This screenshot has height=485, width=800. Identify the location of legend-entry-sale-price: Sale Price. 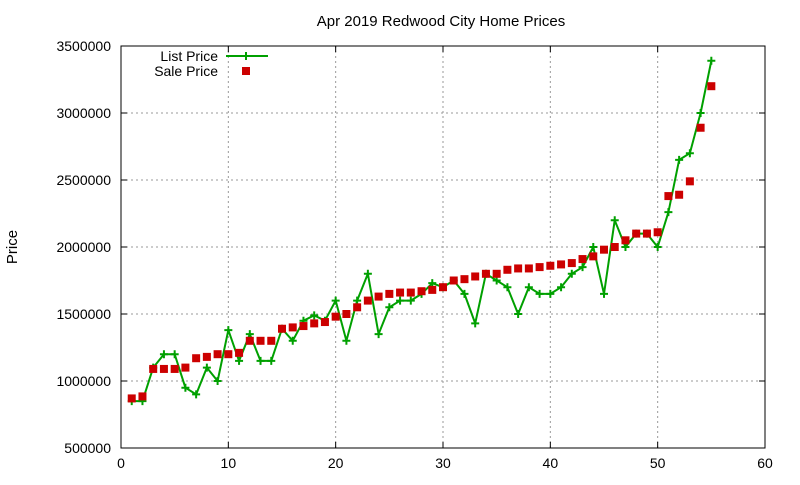
(202, 71).